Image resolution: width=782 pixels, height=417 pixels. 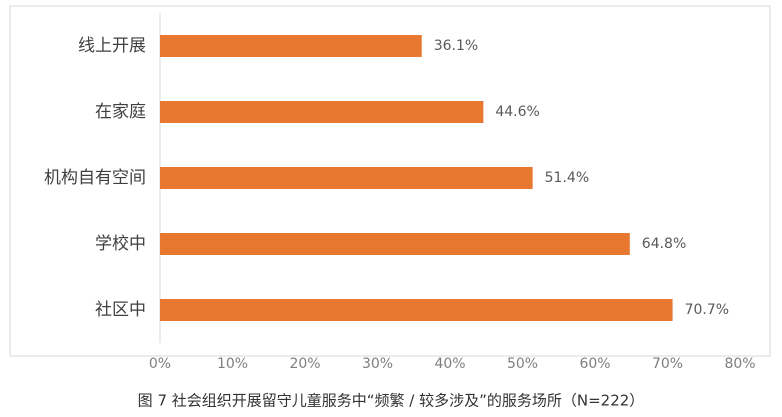 I want to click on x-tick-label: 20%, so click(x=304, y=364).